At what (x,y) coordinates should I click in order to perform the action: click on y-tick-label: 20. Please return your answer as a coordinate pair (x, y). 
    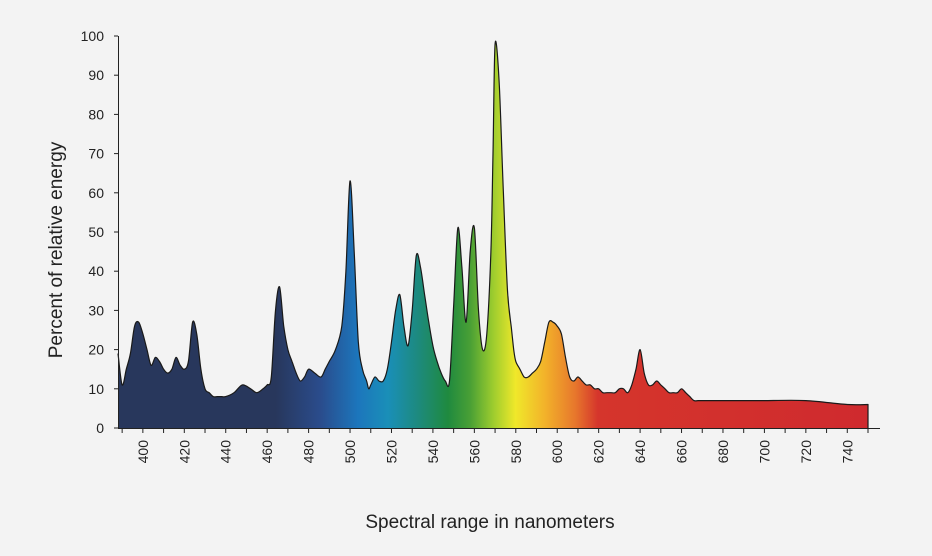
    Looking at the image, I should click on (96, 350).